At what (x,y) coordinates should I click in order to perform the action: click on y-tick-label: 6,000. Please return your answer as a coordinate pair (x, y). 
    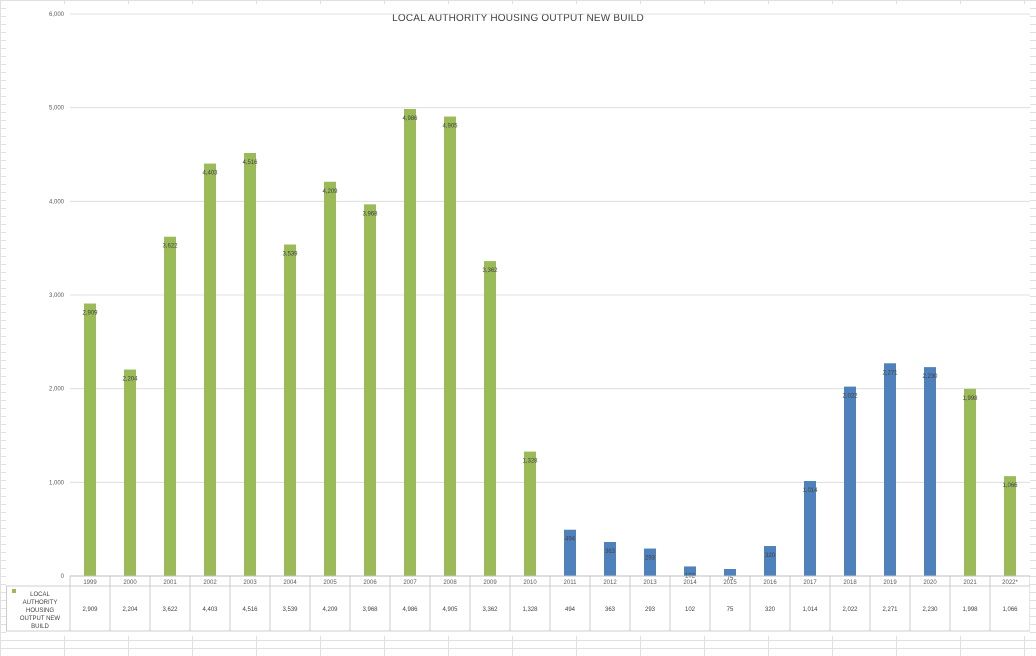
    Looking at the image, I should click on (57, 15).